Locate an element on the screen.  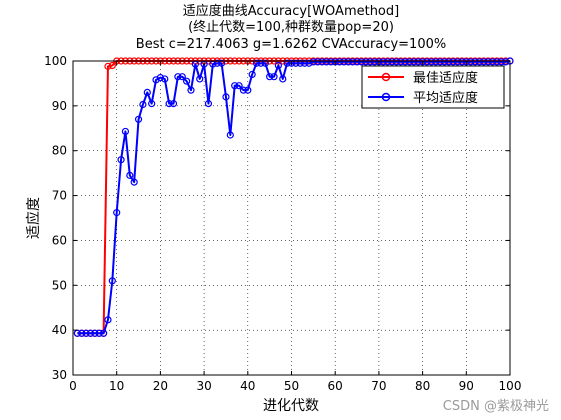
title-line-2: (终止代数=100,种群数量pop=20) is located at coordinates (291, 27).